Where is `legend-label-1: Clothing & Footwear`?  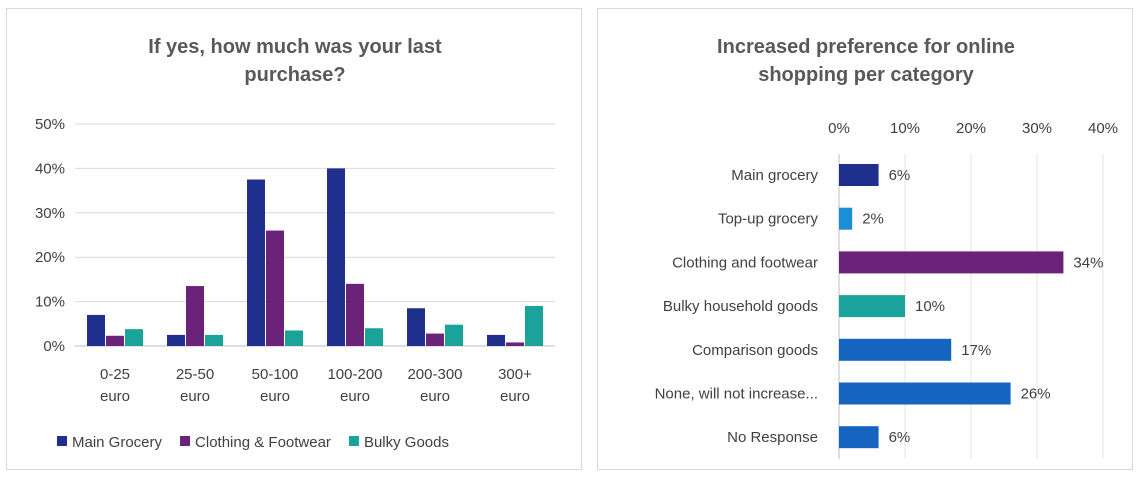 legend-label-1: Clothing & Footwear is located at coordinates (263, 442).